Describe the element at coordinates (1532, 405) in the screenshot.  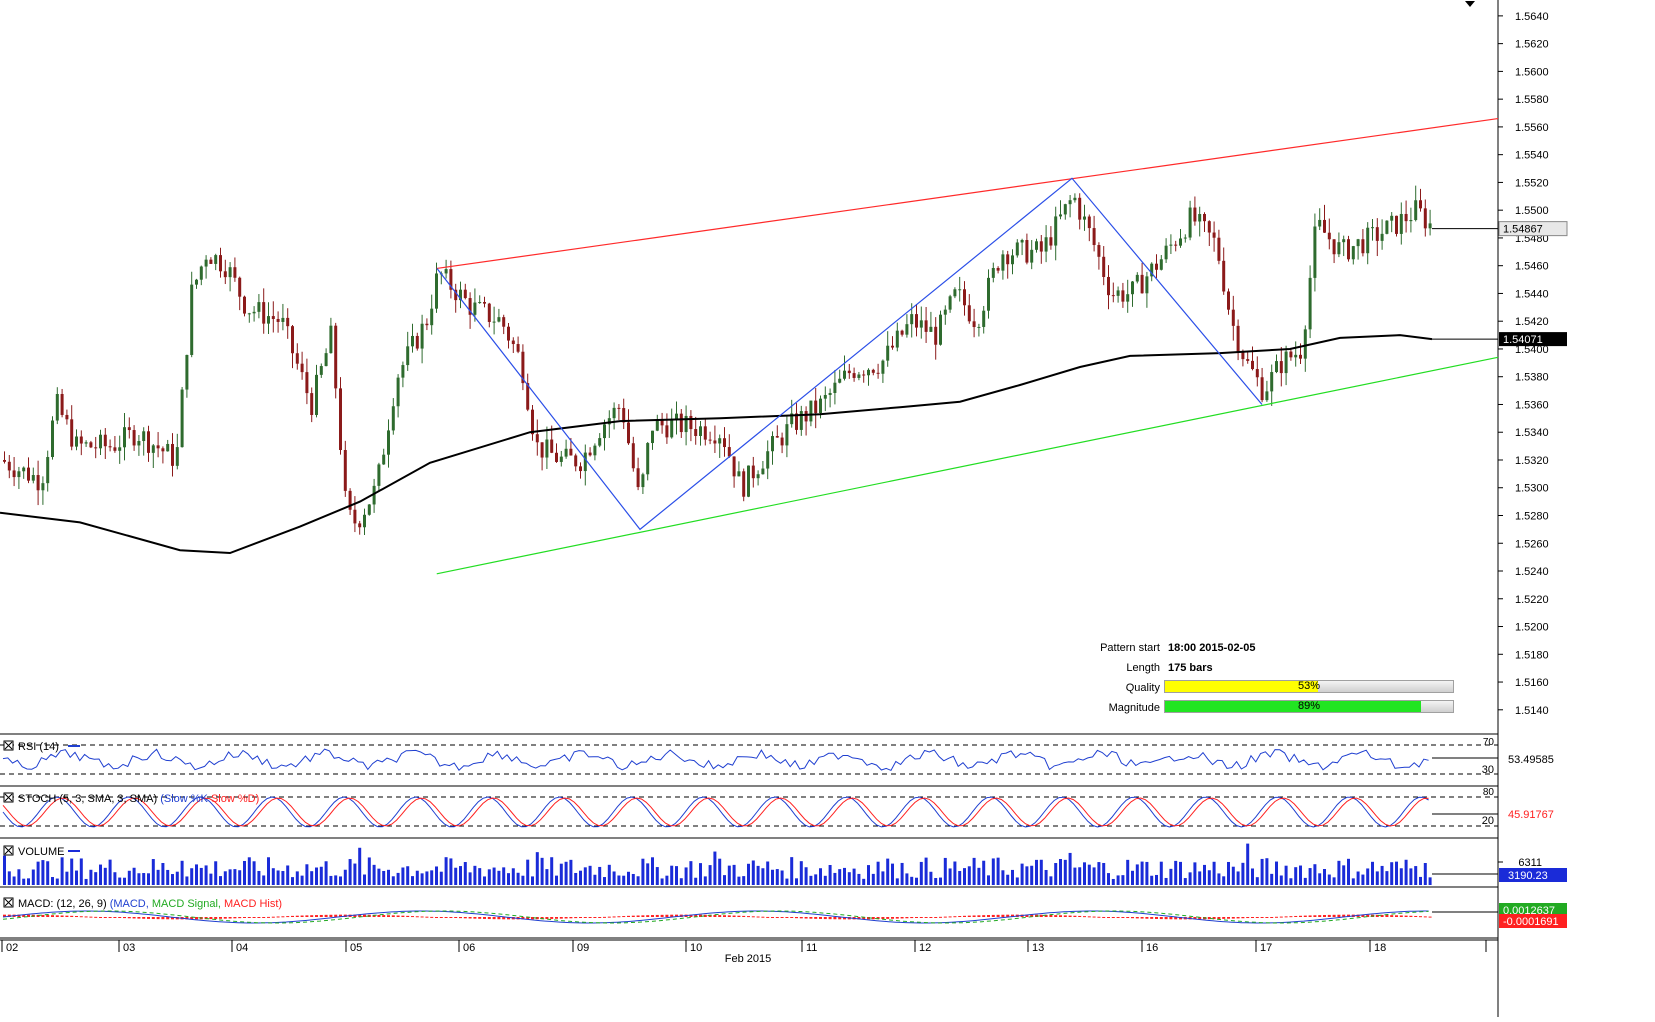
I see `price-tick-label: 1.5360` at that location.